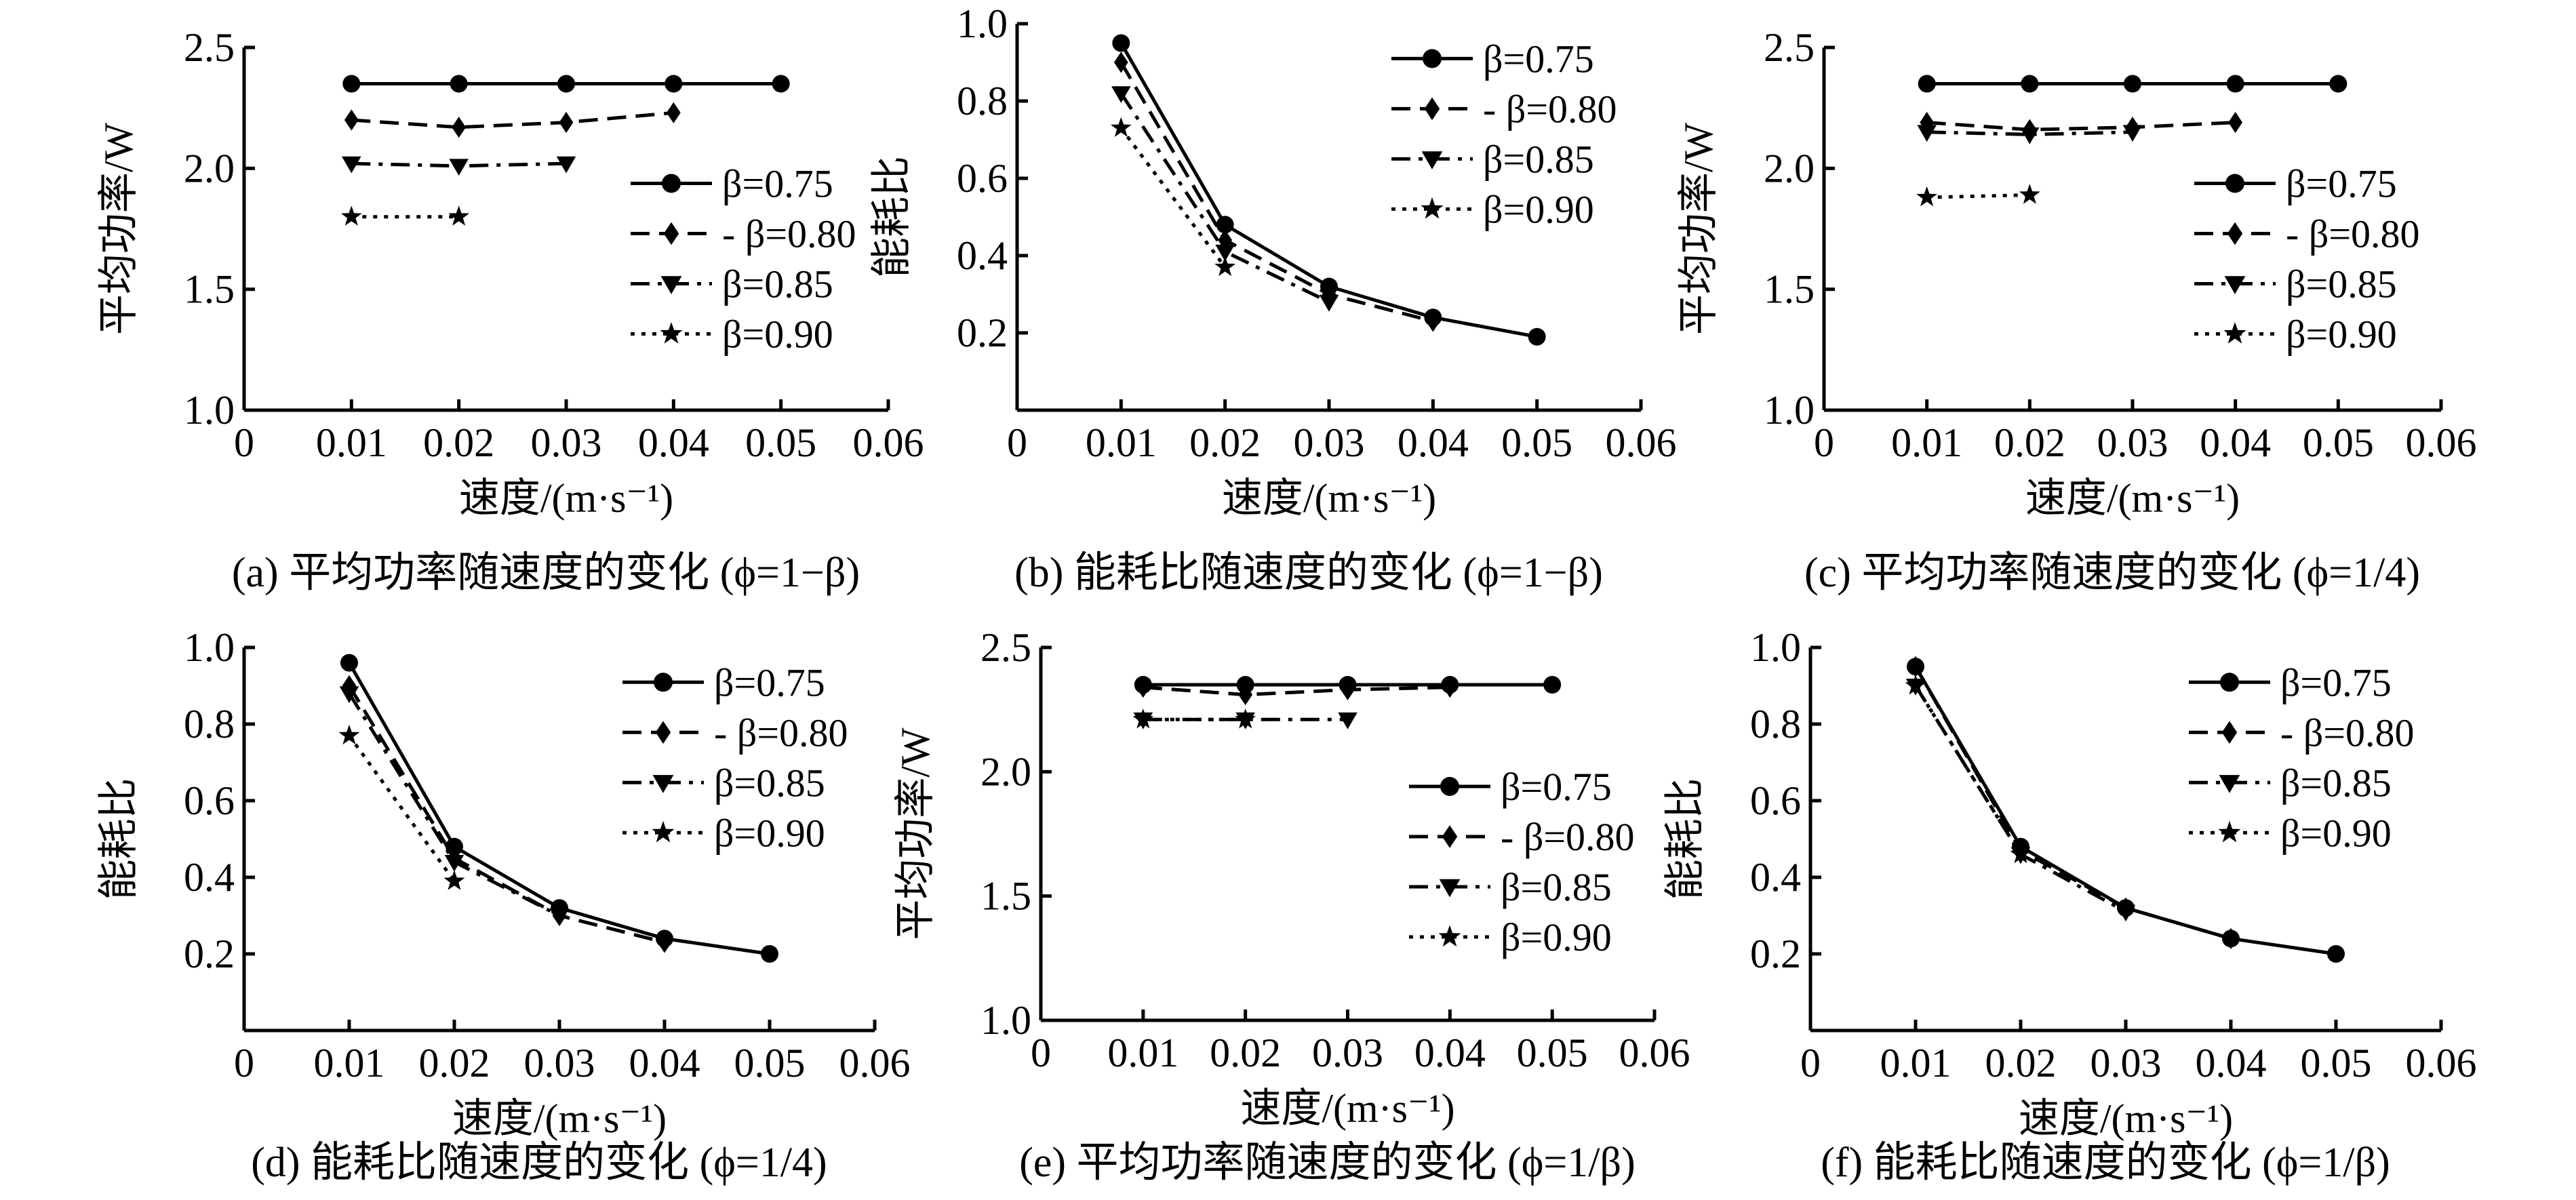 Image resolution: width=2576 pixels, height=1200 pixels. What do you see at coordinates (1327, 1163) in the screenshot?
I see `panel-caption: (e) 平均功率随速度的变化 (ϕ=1/β)` at bounding box center [1327, 1163].